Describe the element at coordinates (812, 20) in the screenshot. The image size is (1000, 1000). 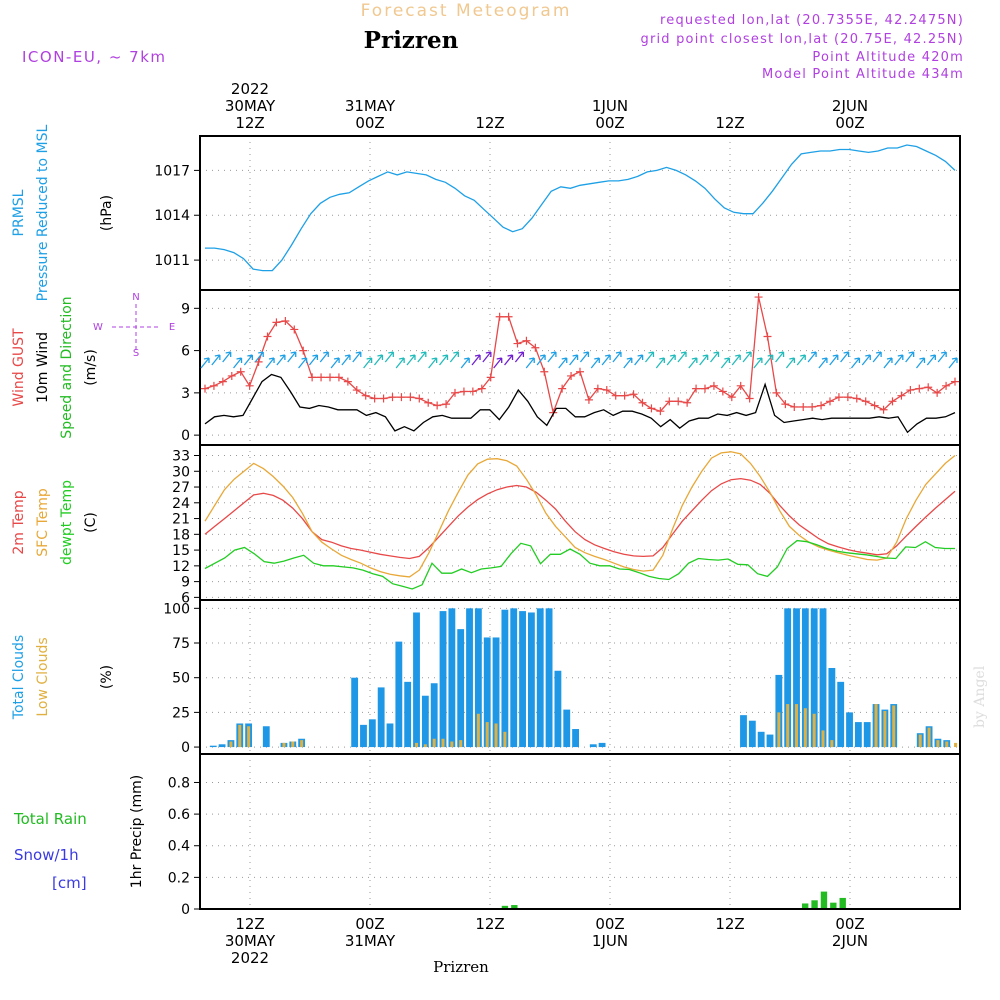
I see `requested-coords: requested lon,lat (20.7355E, 42.2475N)` at that location.